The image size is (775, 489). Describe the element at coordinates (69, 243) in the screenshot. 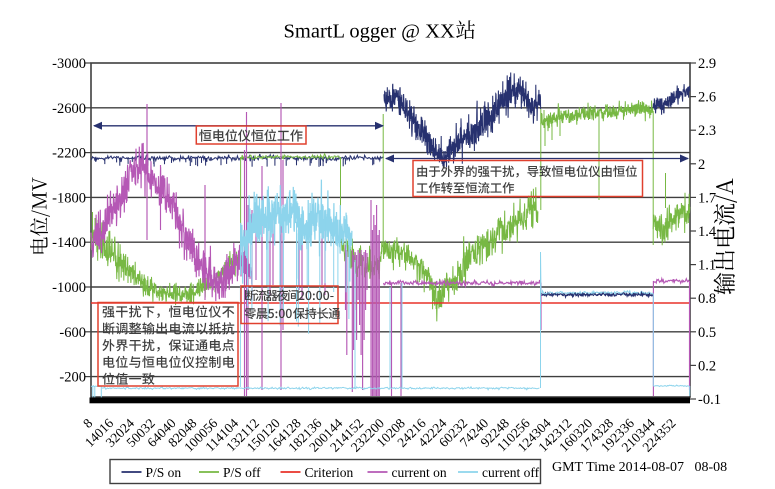

I see `svg-text: -1400` at that location.